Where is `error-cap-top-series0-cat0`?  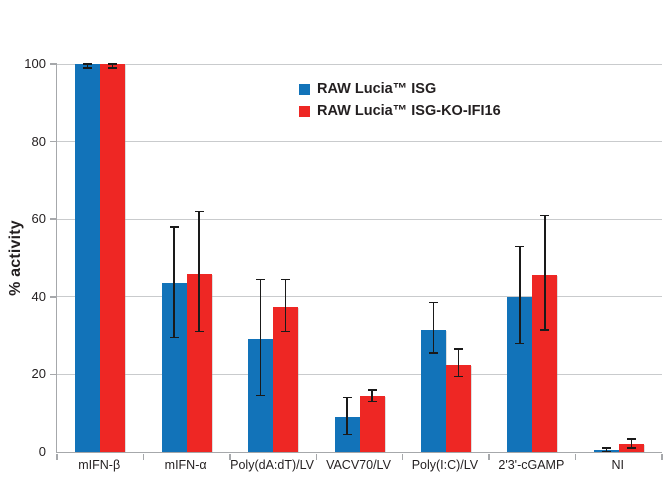 error-cap-top-series0-cat0 is located at coordinates (88, 64).